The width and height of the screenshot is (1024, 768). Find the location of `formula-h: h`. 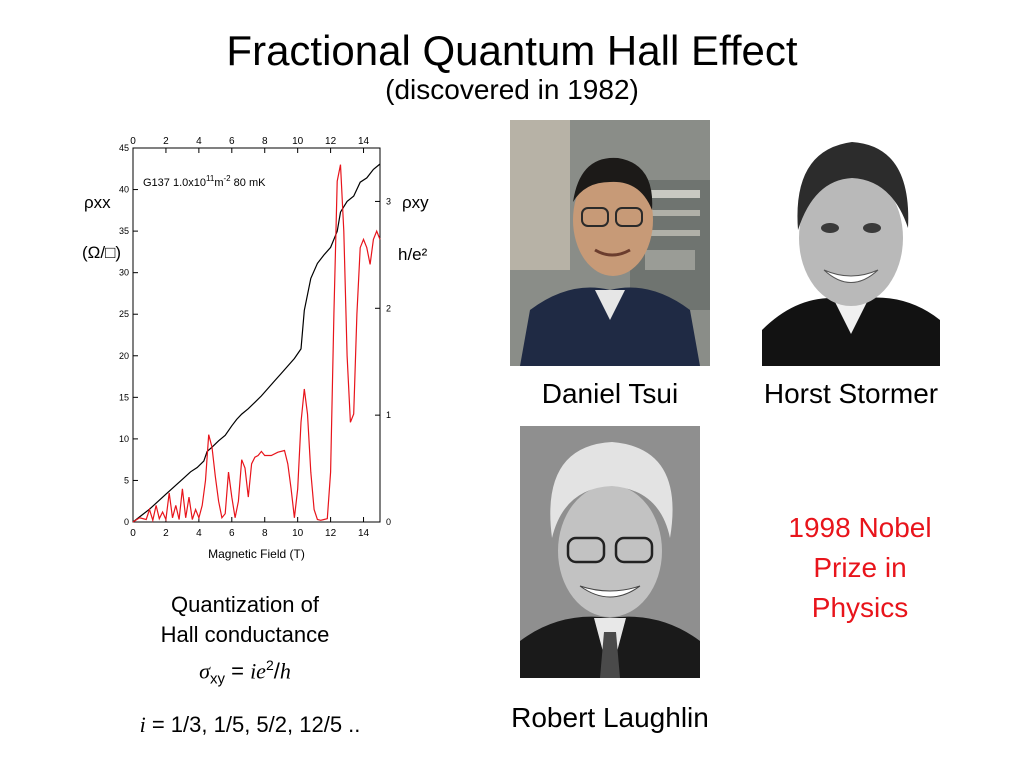

formula-h: h is located at coordinates (285, 671).